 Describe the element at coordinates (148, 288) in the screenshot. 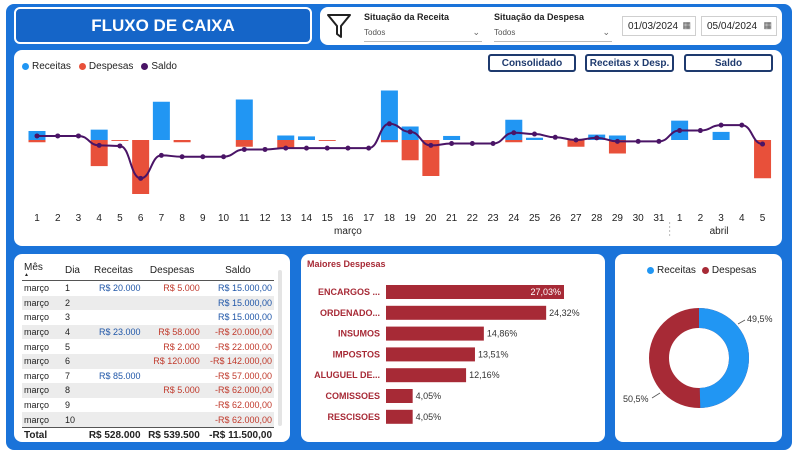

I see `table-row: março 1 R$ 20.000 R$ 5.000 R$ 15.000,00` at that location.